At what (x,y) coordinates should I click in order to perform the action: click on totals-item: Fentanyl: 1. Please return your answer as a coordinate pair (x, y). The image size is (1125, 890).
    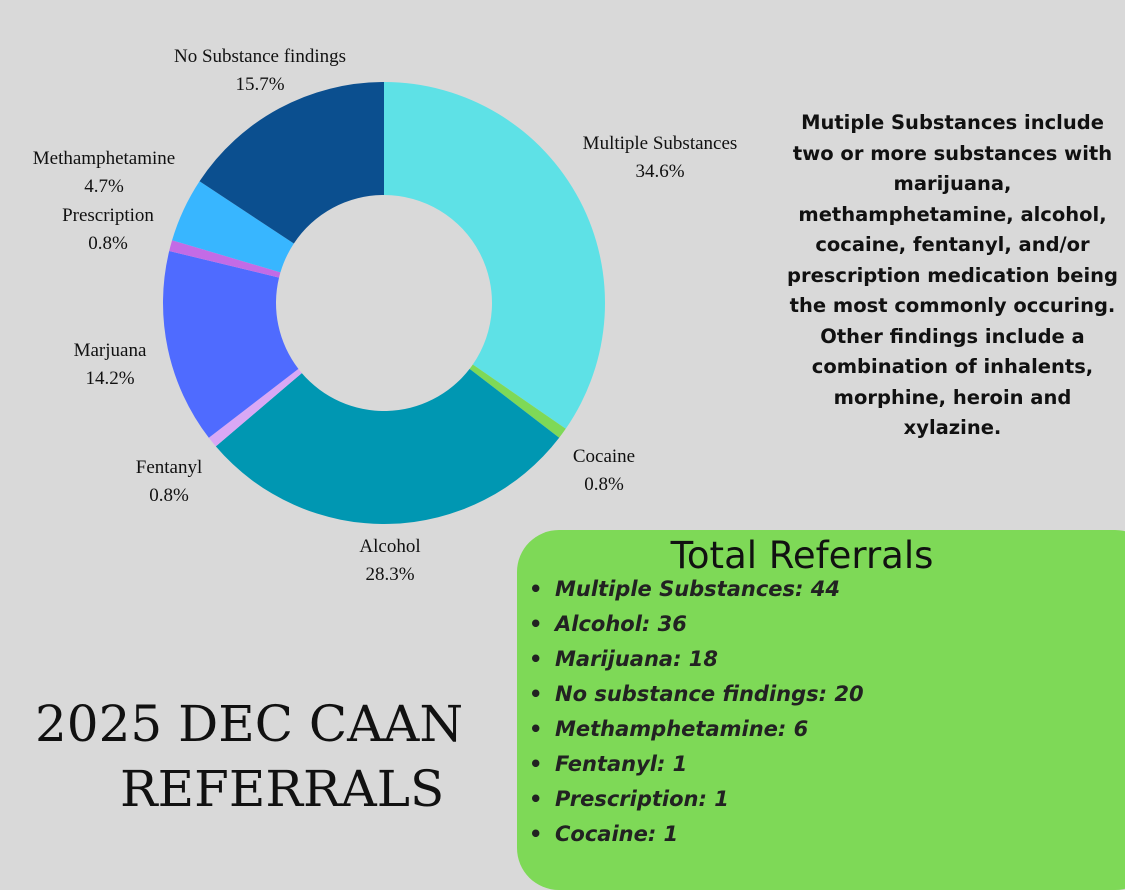
    Looking at the image, I should click on (696, 764).